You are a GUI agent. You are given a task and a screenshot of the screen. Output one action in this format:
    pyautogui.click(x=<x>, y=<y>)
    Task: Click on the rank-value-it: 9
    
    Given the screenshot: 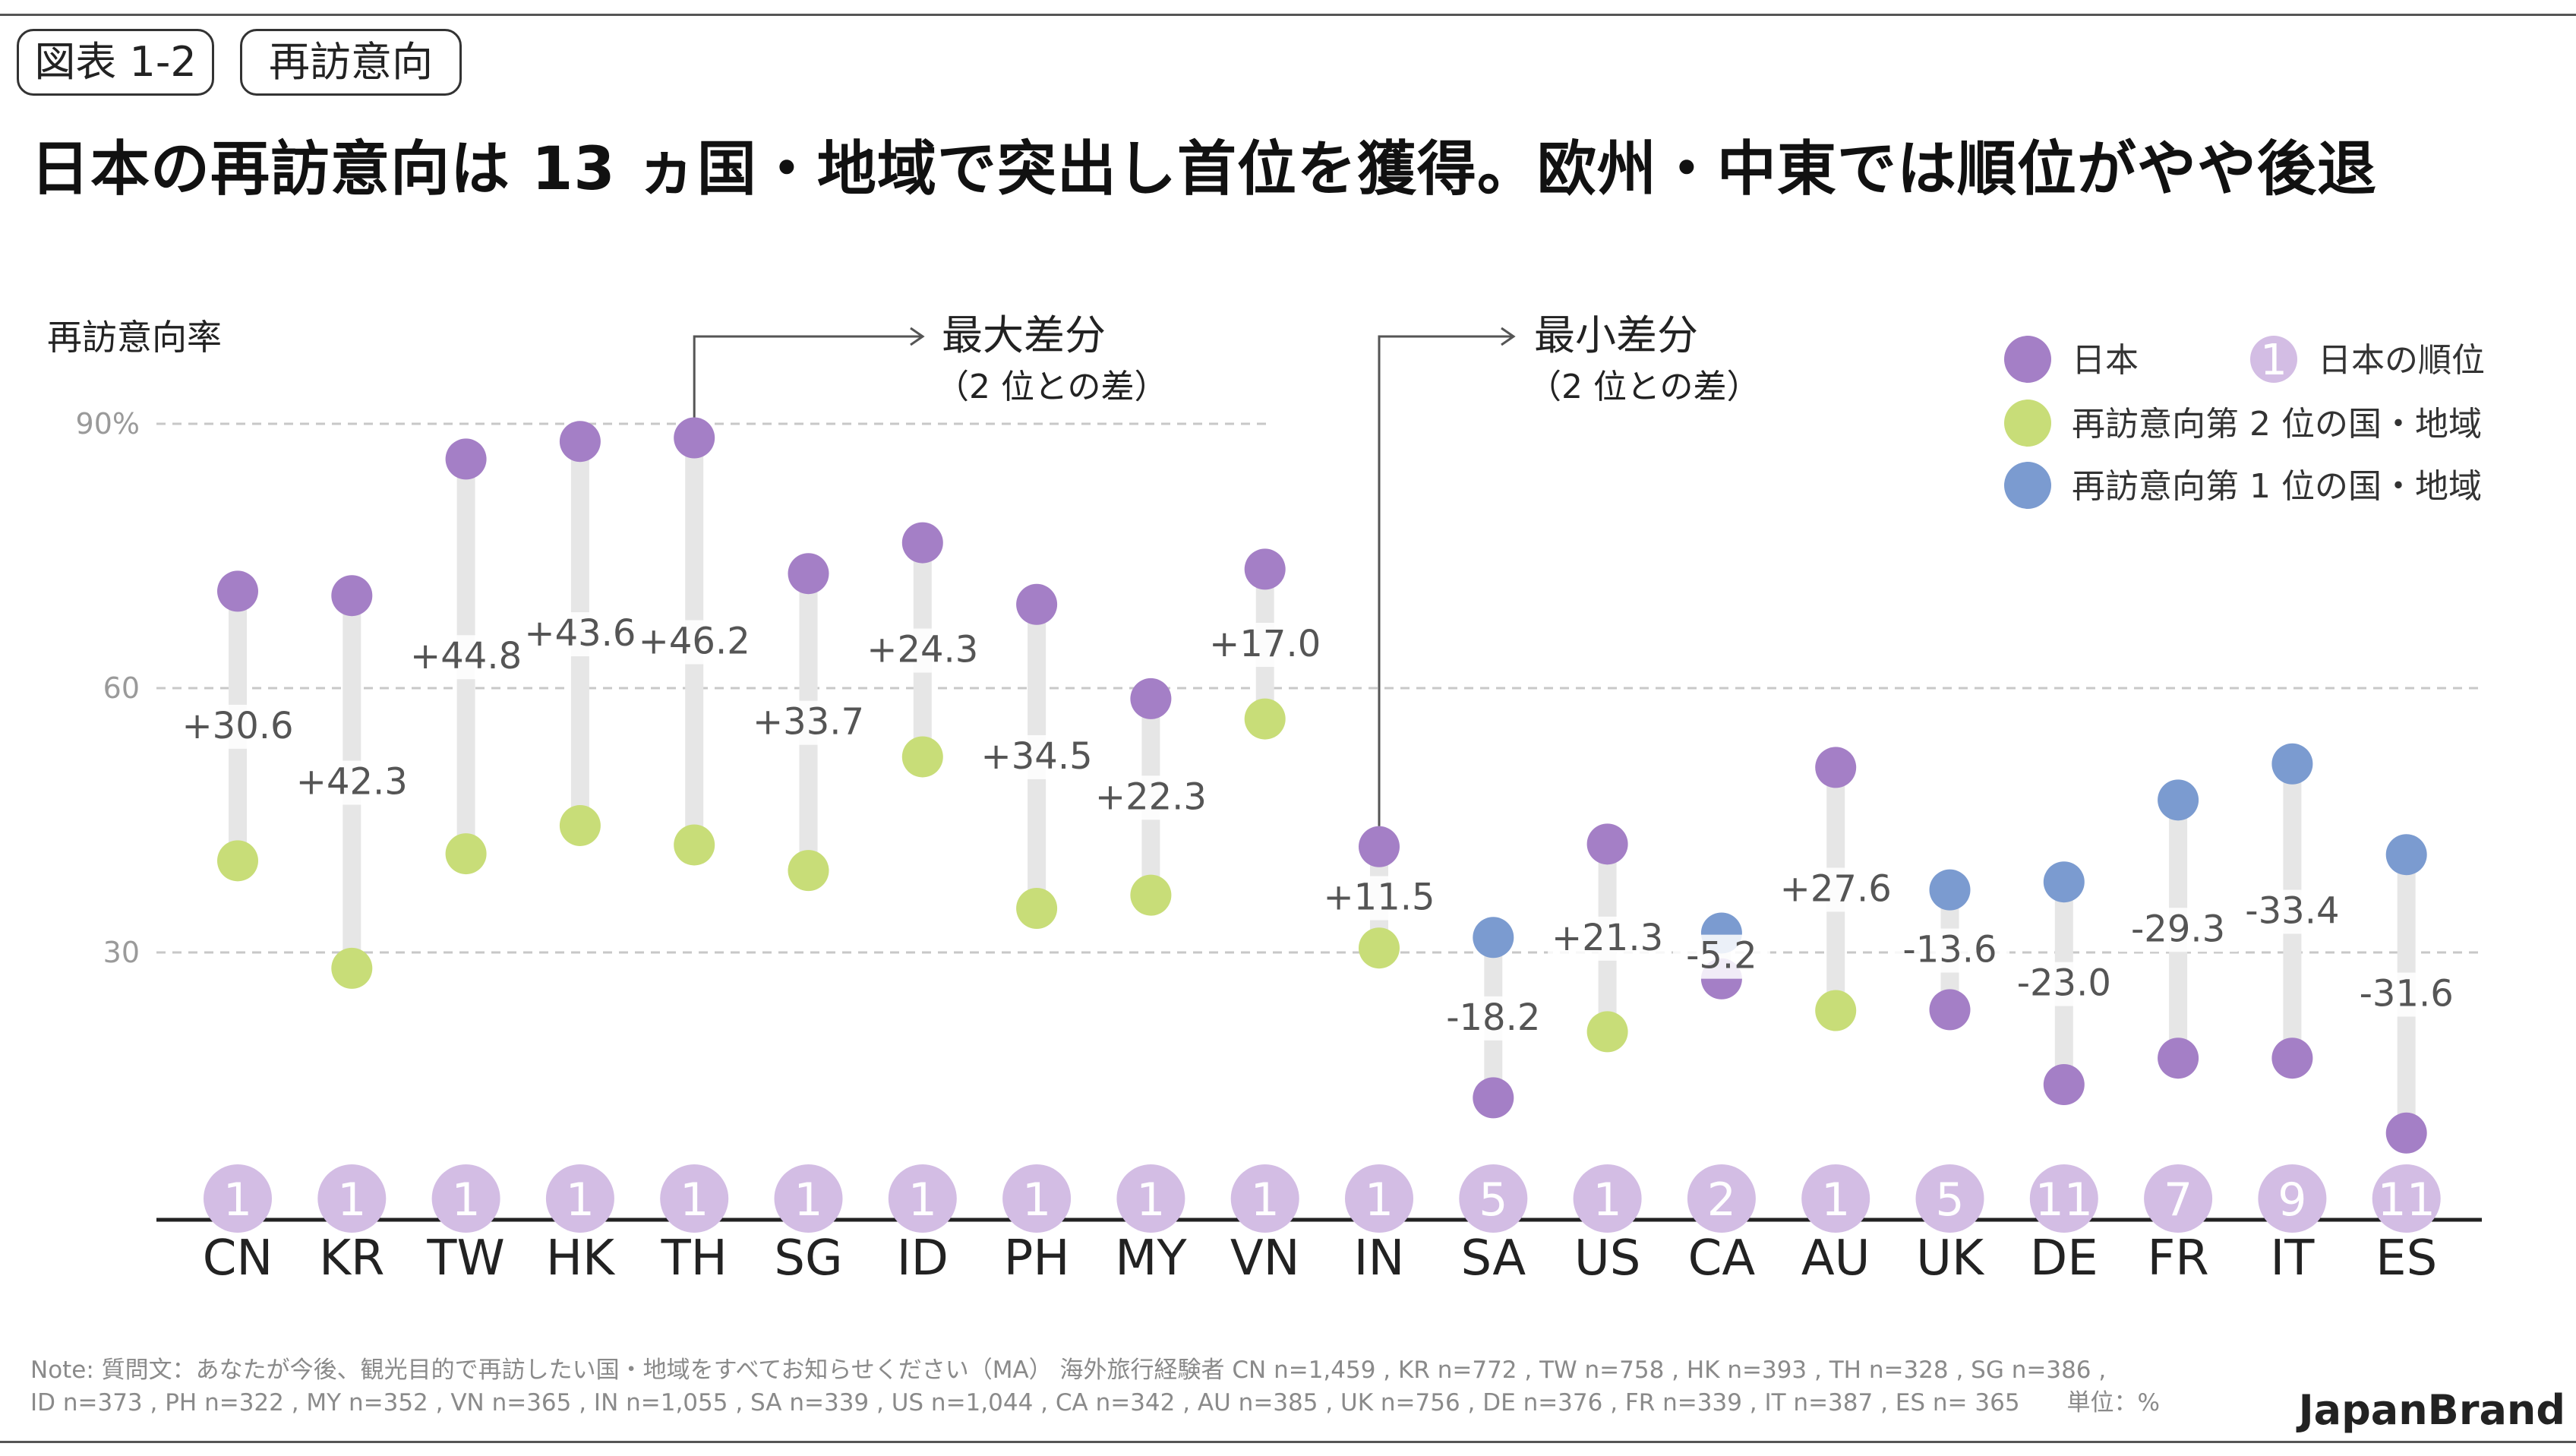 What is the action you would take?
    pyautogui.click(x=2292, y=1200)
    